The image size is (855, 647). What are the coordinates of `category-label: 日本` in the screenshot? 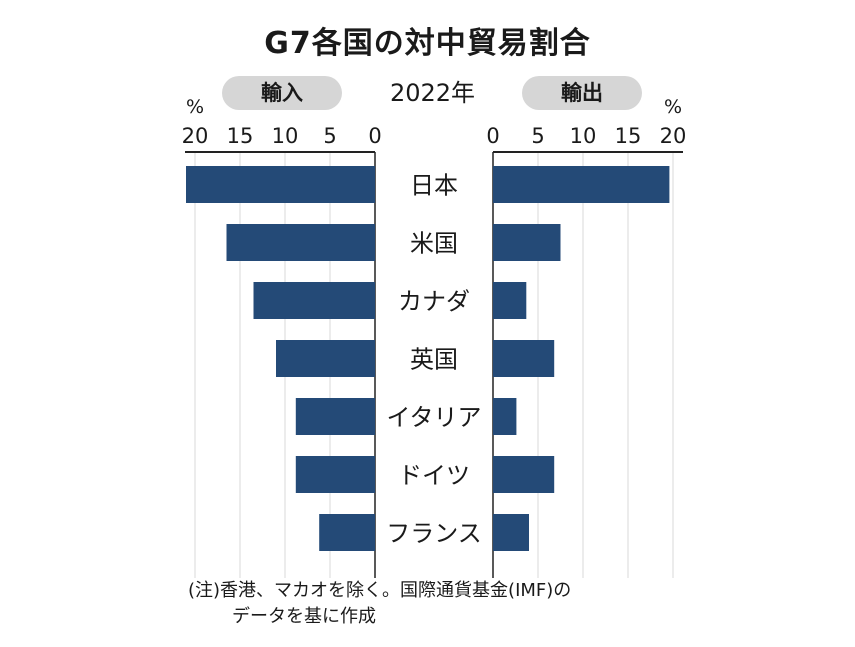 It's located at (434, 186).